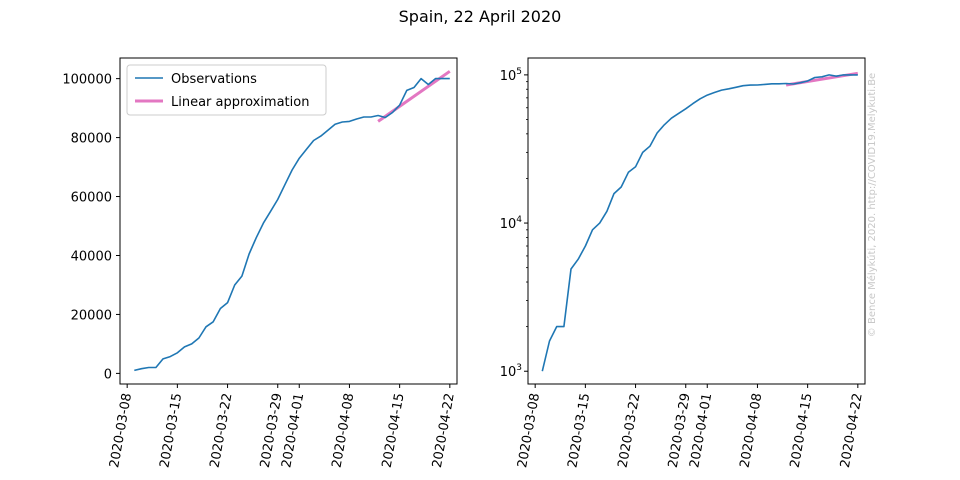 Image resolution: width=960 pixels, height=480 pixels. I want to click on series-linear-approximation, so click(414, 96).